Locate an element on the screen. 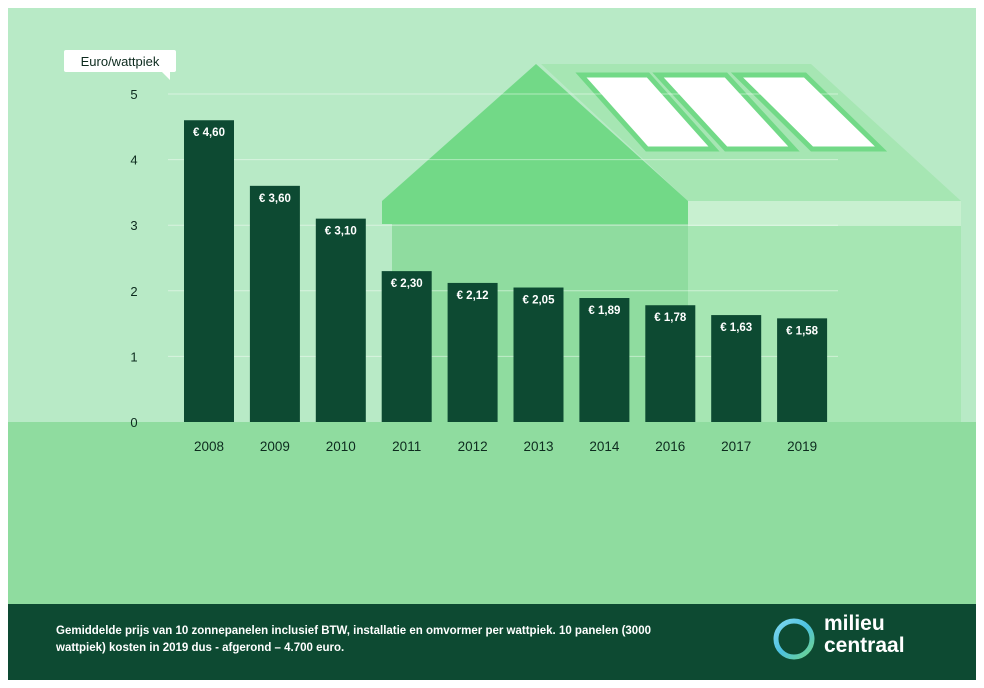 The image size is (984, 688). x-tick-label: 2017 is located at coordinates (736, 446).